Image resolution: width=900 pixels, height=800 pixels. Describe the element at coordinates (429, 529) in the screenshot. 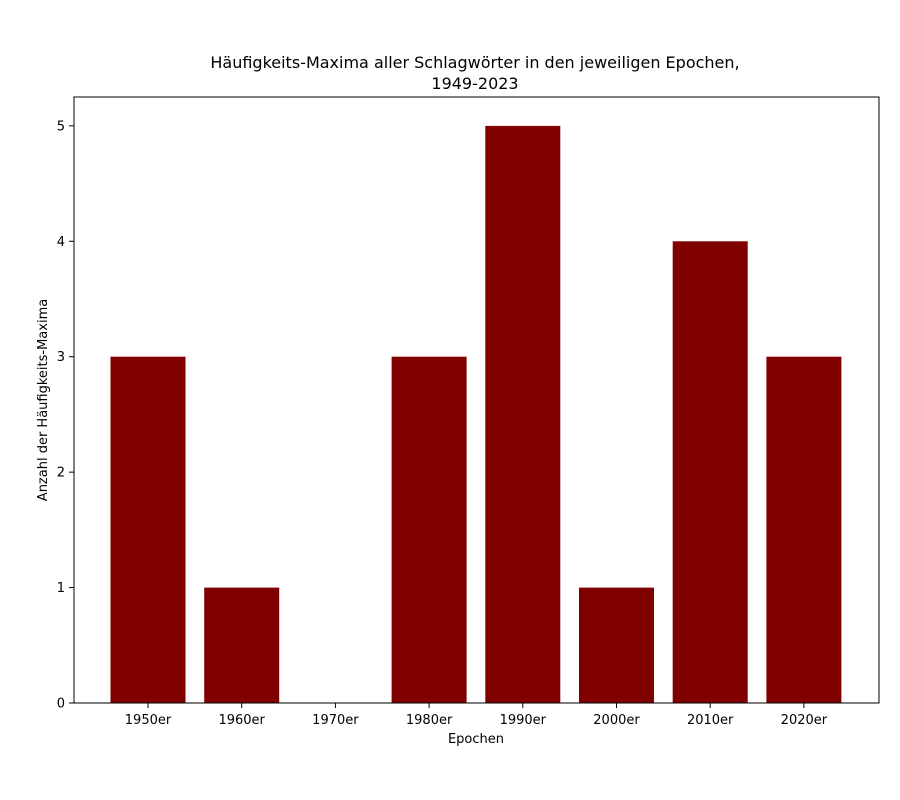

I see `bar-1980er` at that location.